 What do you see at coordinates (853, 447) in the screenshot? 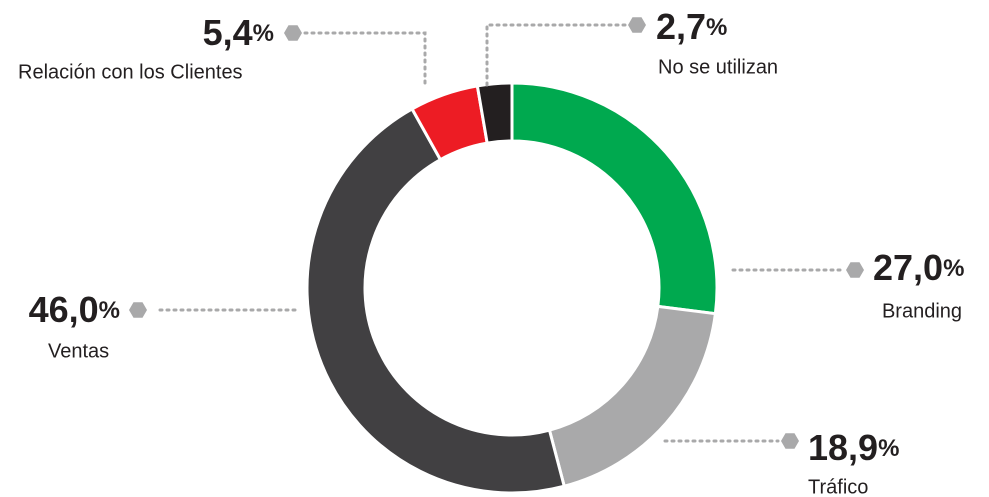
I see `value-label: 18,9%` at bounding box center [853, 447].